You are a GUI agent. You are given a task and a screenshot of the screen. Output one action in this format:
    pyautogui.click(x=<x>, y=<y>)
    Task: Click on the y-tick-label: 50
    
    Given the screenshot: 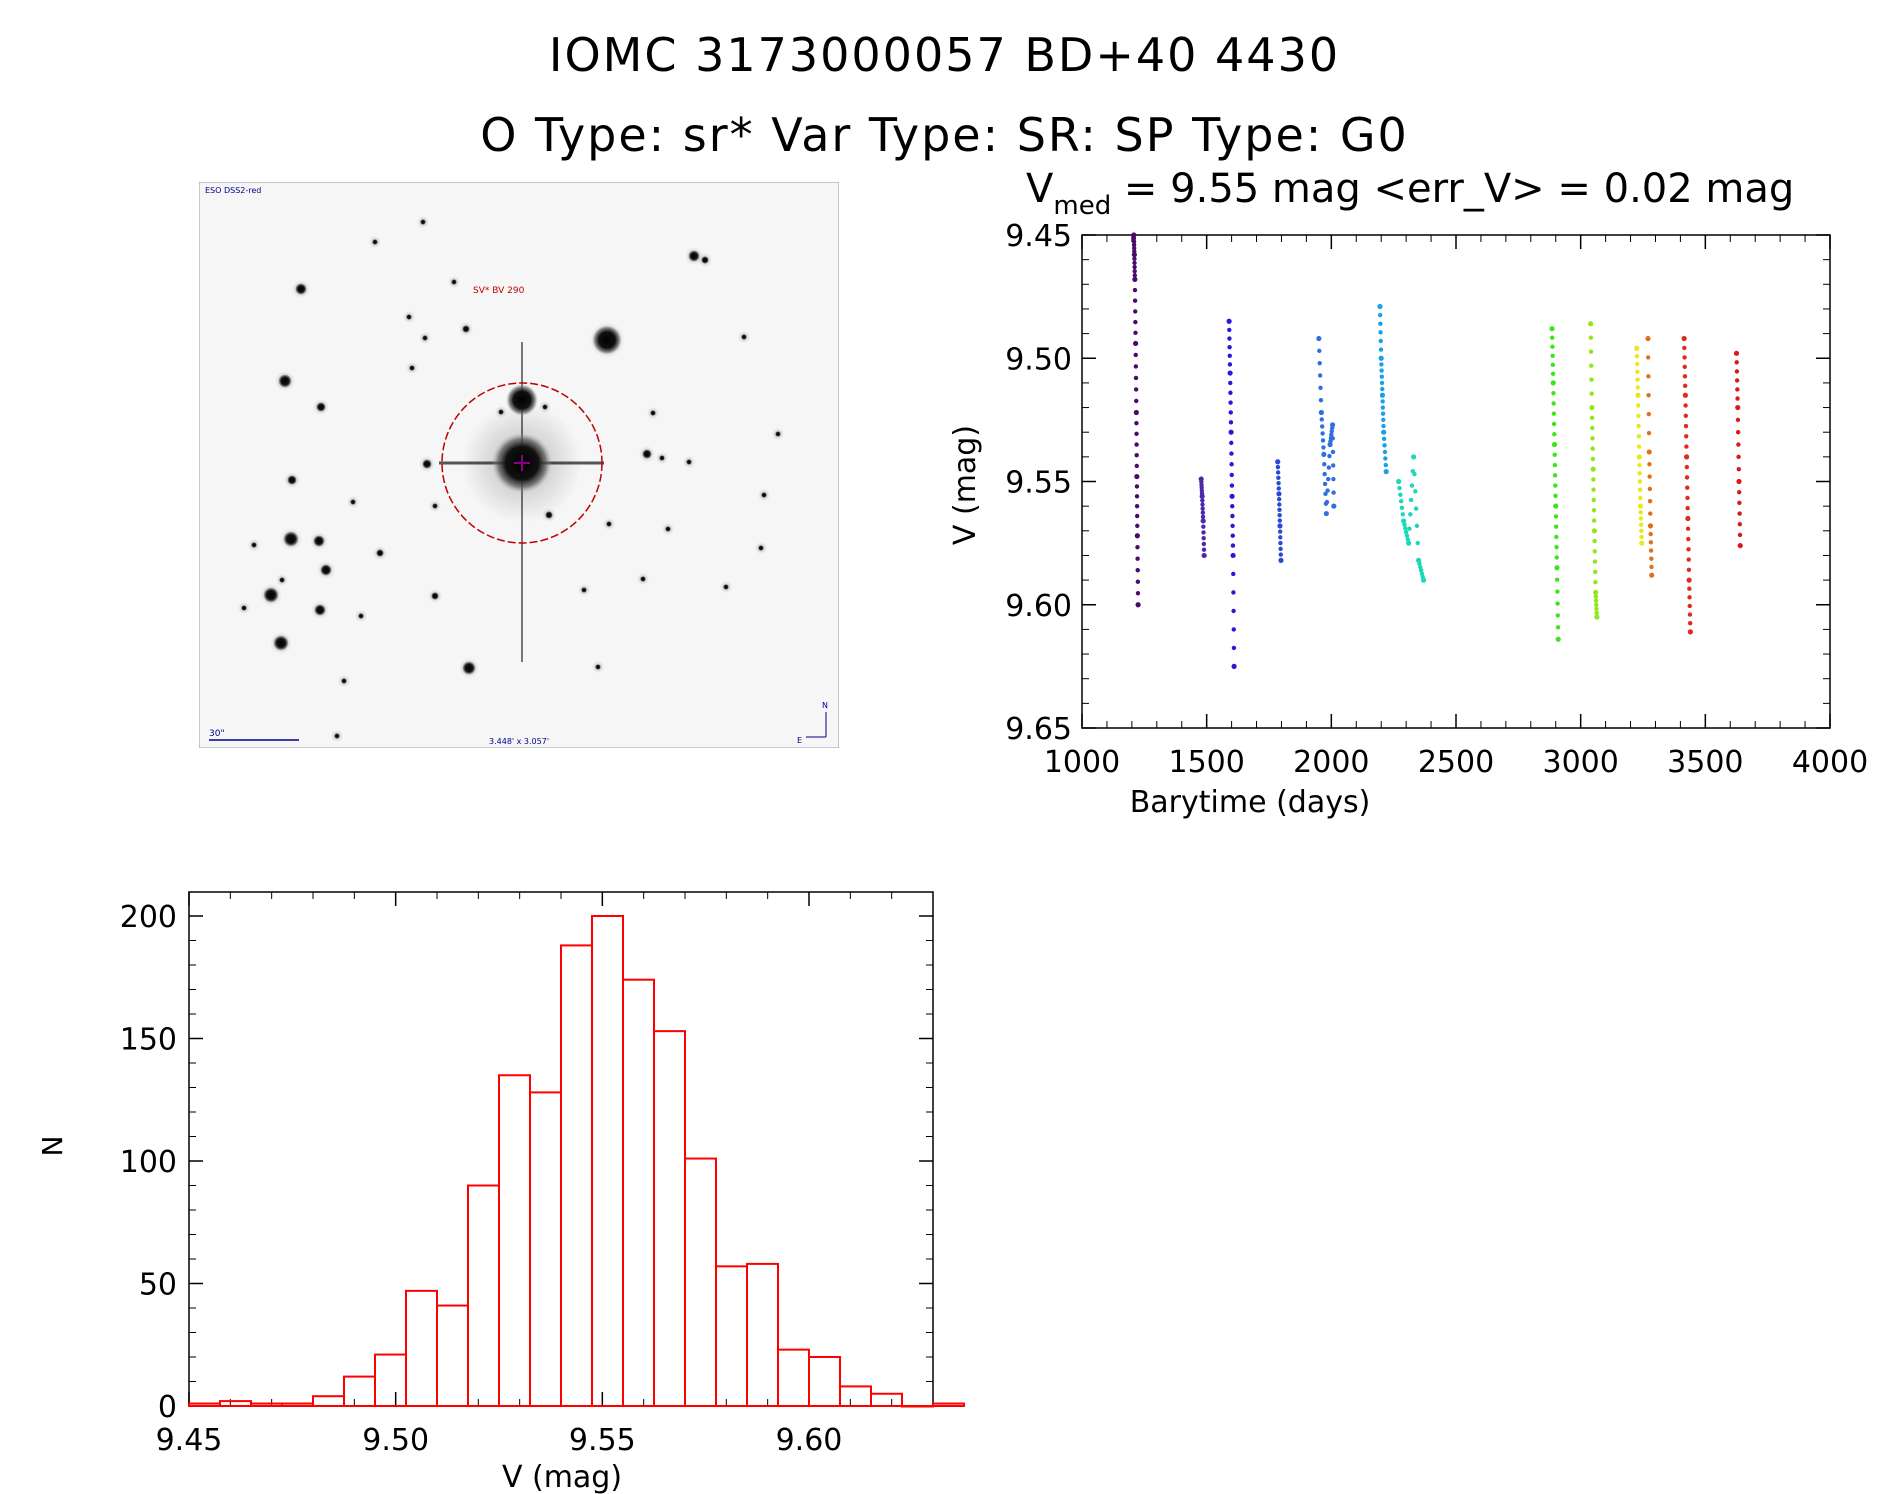 What is the action you would take?
    pyautogui.click(x=158, y=1285)
    